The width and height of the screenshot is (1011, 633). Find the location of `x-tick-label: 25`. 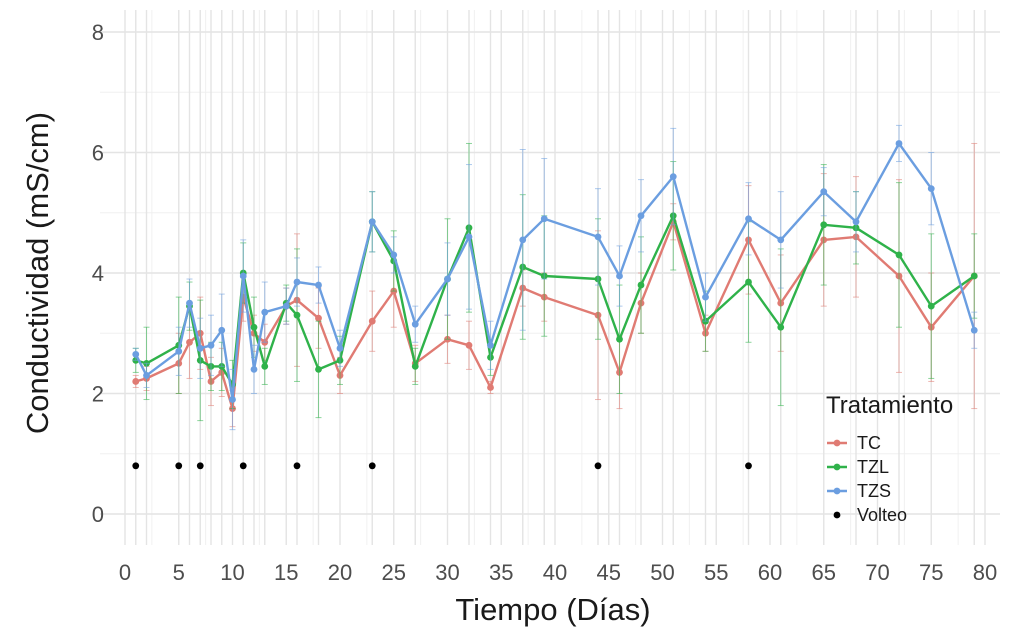

x-tick-label: 25 is located at coordinates (394, 572).